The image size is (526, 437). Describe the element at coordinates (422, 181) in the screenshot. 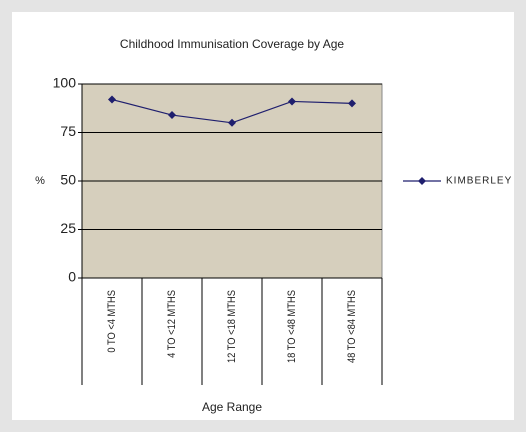

I see `legend-marker` at that location.